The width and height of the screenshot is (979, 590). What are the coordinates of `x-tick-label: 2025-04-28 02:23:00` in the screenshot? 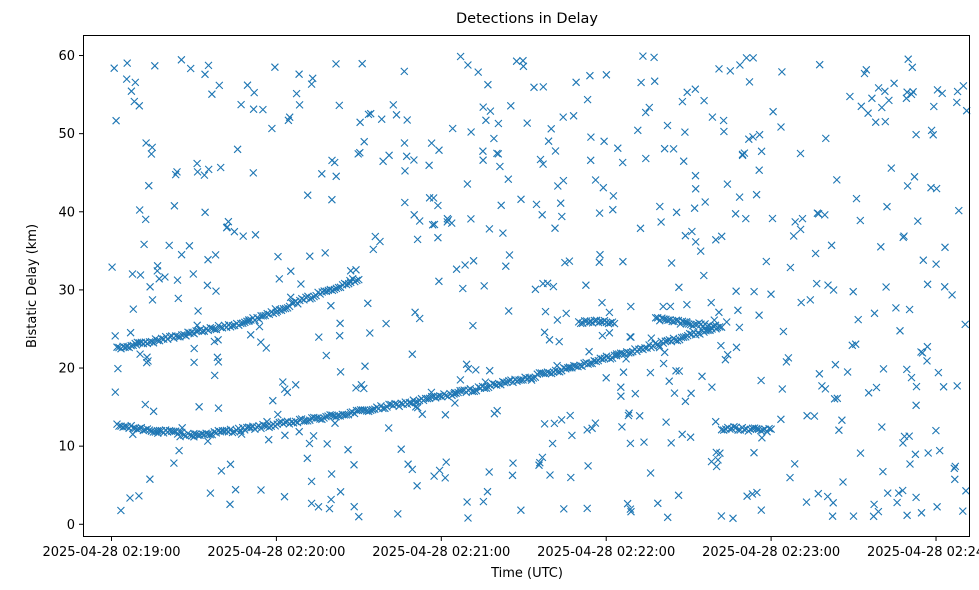 It's located at (771, 552).